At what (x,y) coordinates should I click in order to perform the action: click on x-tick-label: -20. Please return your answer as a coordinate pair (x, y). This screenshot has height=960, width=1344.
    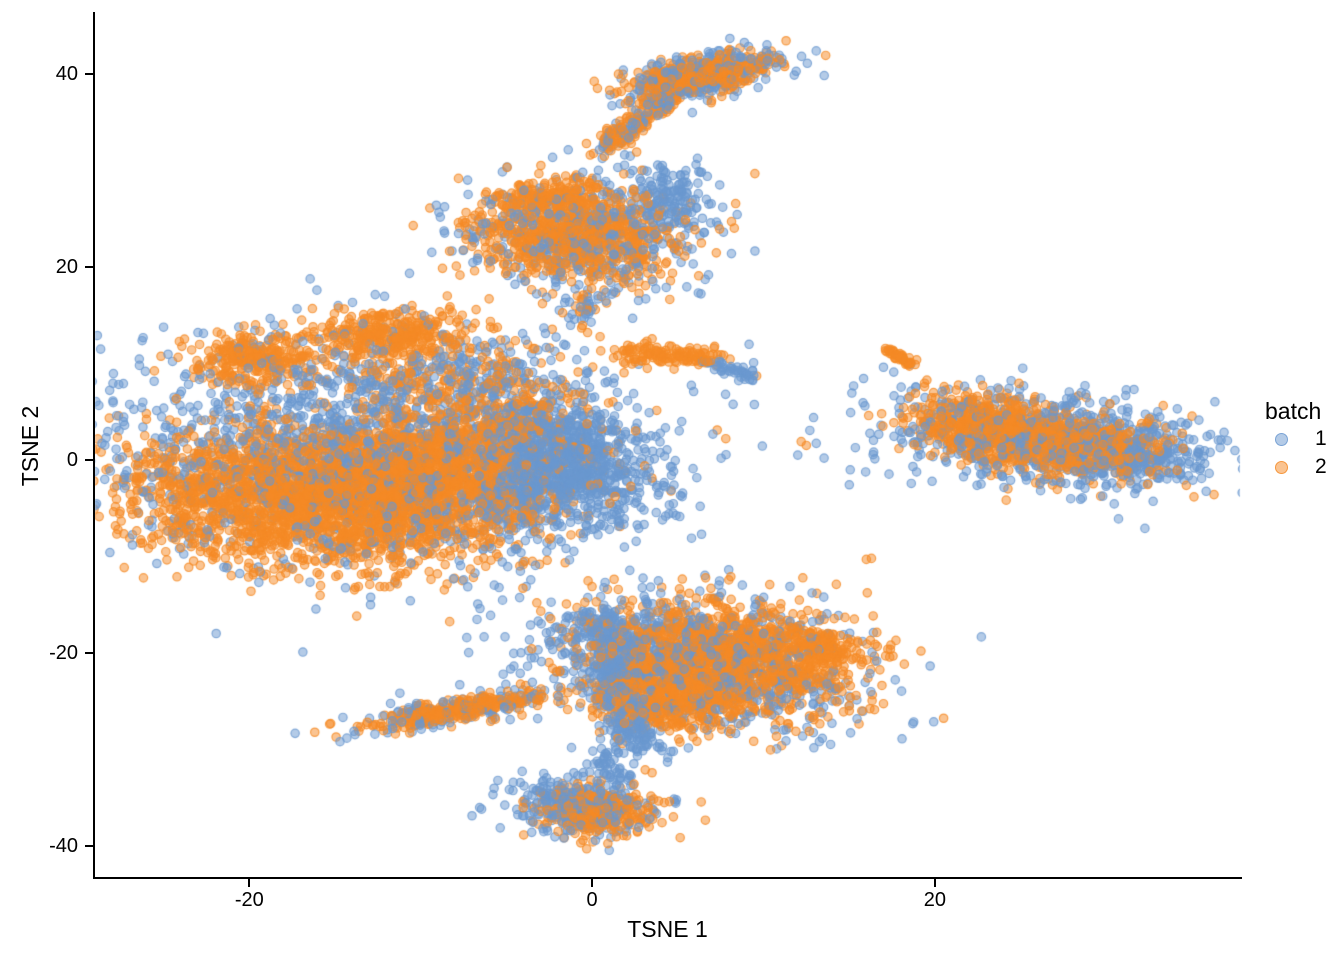
    Looking at the image, I should click on (249, 900).